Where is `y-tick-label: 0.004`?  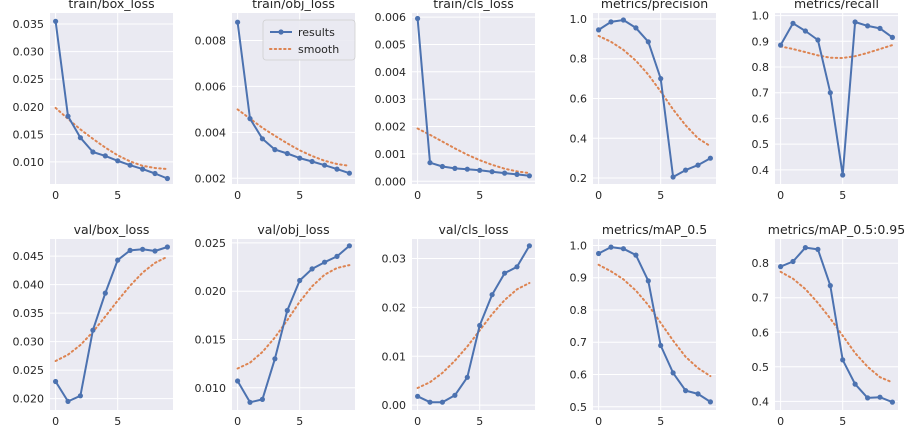 y-tick-label: 0.004 is located at coordinates (211, 132).